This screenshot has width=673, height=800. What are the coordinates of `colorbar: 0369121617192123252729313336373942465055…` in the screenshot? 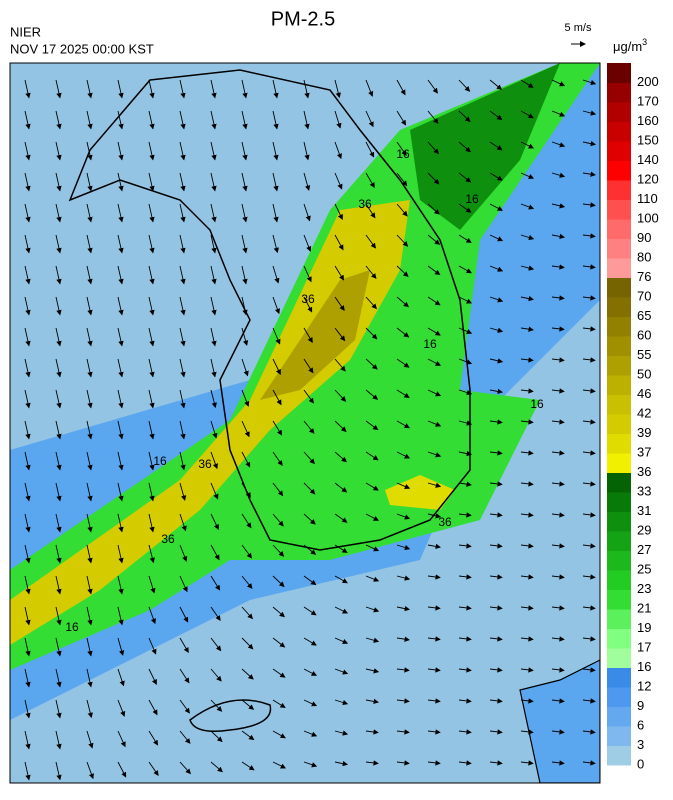 It's located at (633, 417).